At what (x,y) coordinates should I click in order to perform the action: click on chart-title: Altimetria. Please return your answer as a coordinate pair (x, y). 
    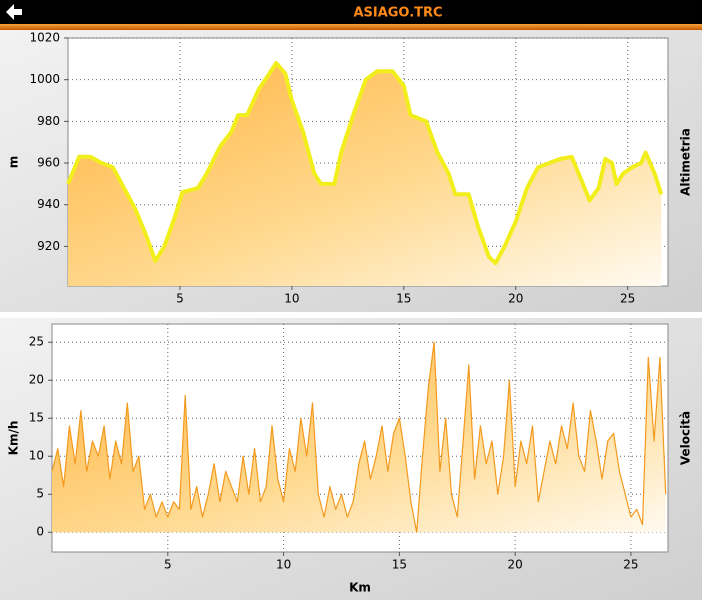
    Looking at the image, I should click on (686, 162).